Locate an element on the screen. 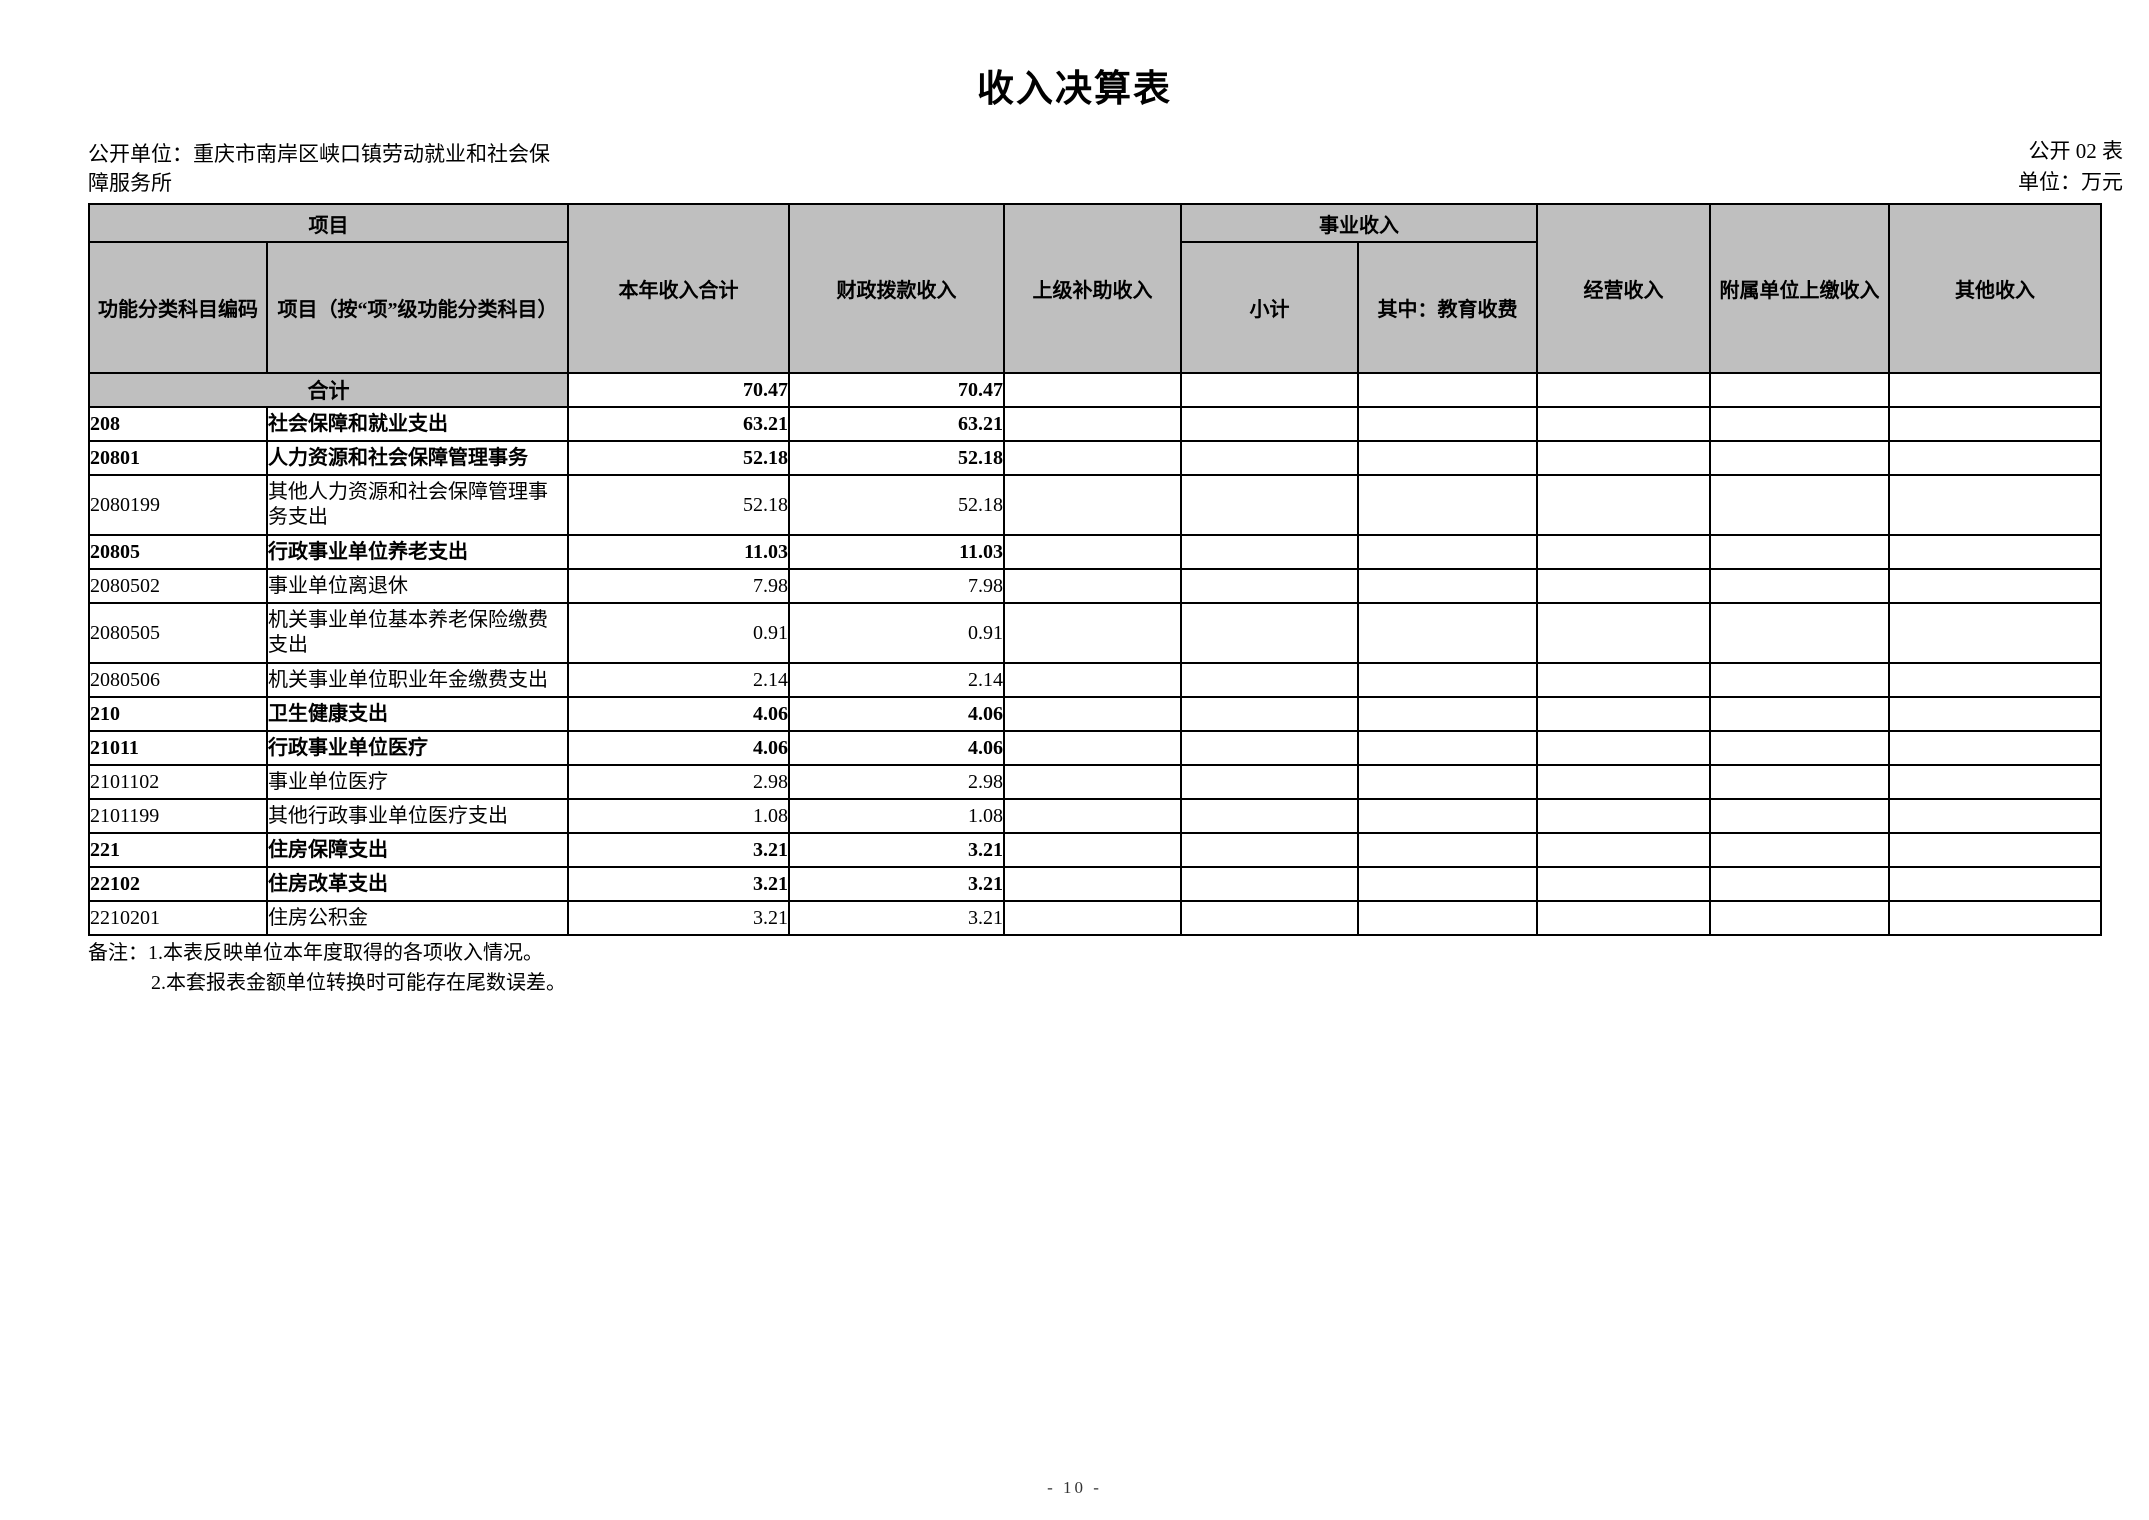  unit-label: 单位：万元 is located at coordinates (2070, 182).